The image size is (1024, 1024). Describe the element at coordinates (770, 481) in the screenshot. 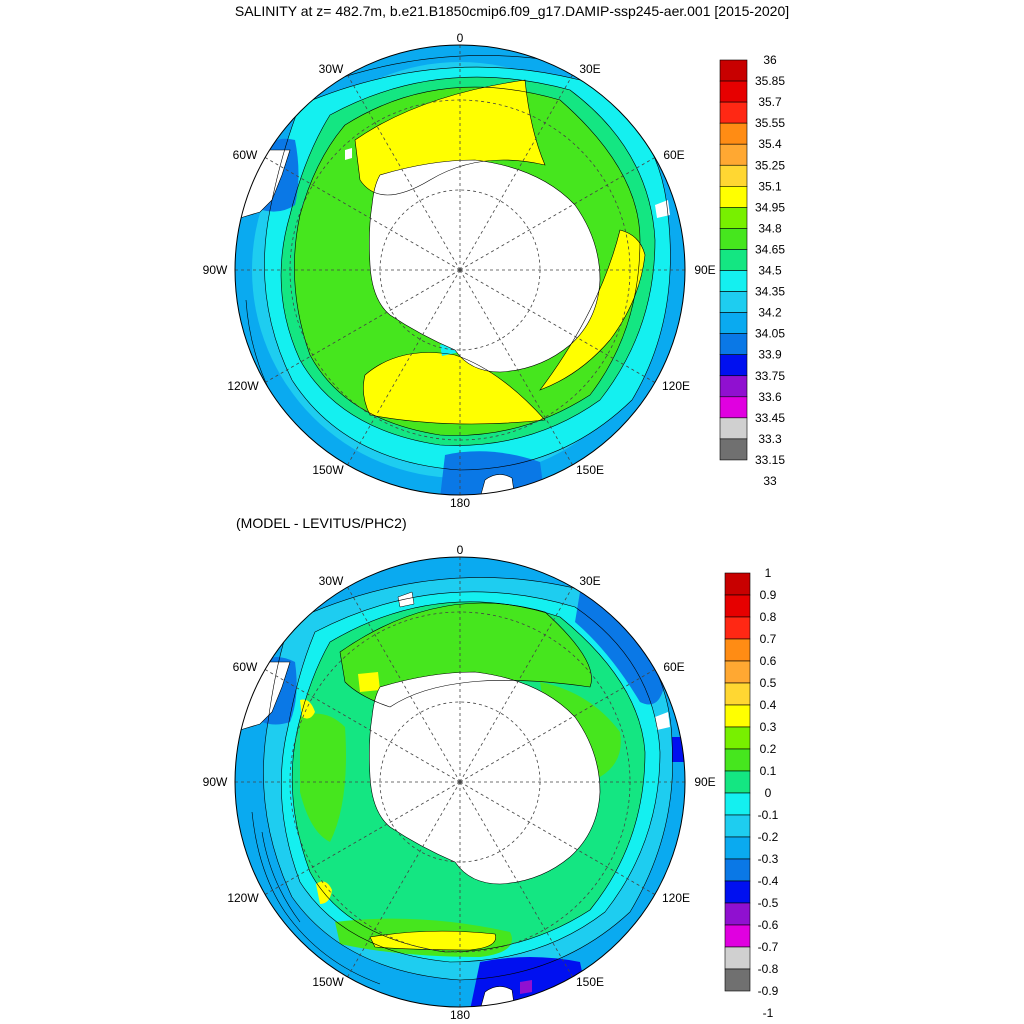

I see `colorbar-label: 33` at that location.